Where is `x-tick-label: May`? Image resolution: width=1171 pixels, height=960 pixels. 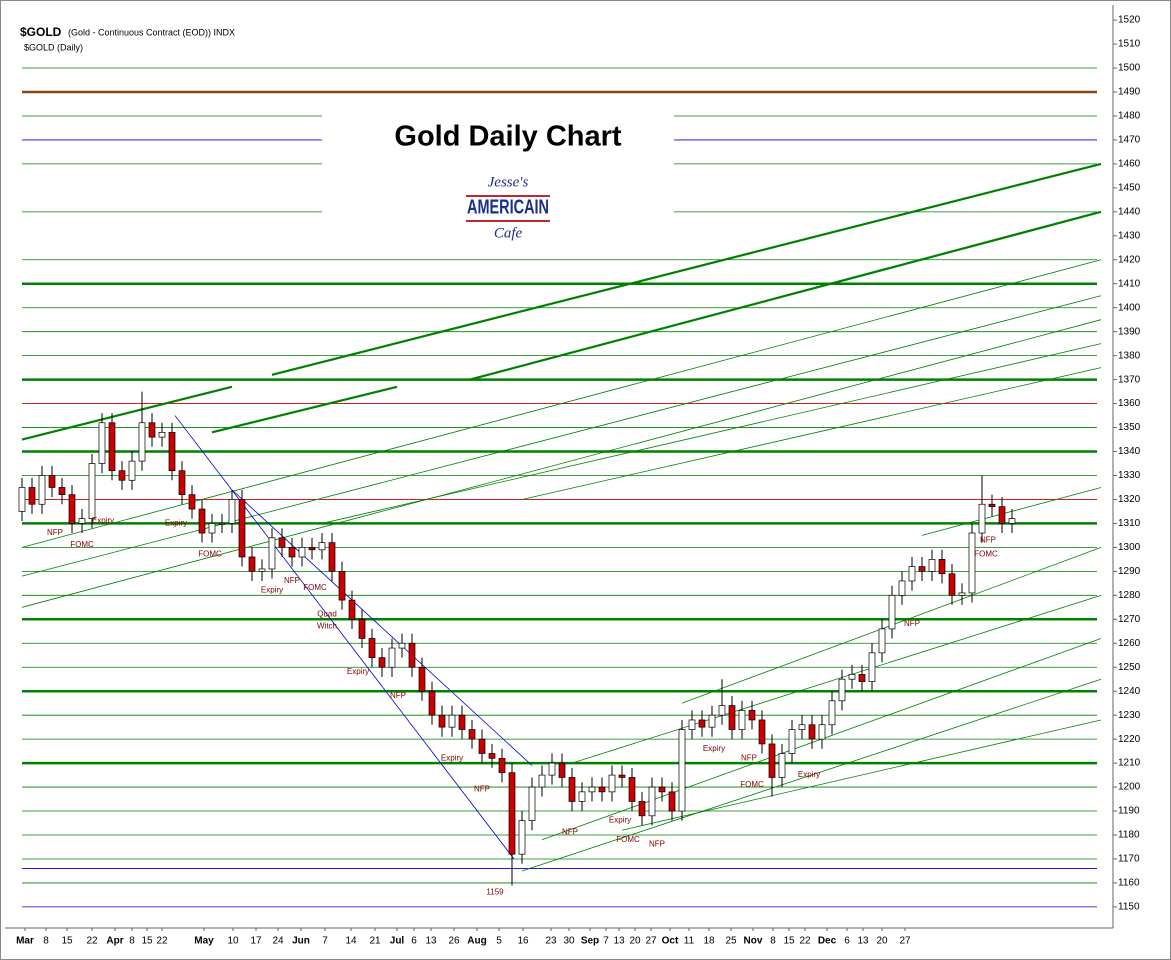 x-tick-label: May is located at coordinates (204, 941).